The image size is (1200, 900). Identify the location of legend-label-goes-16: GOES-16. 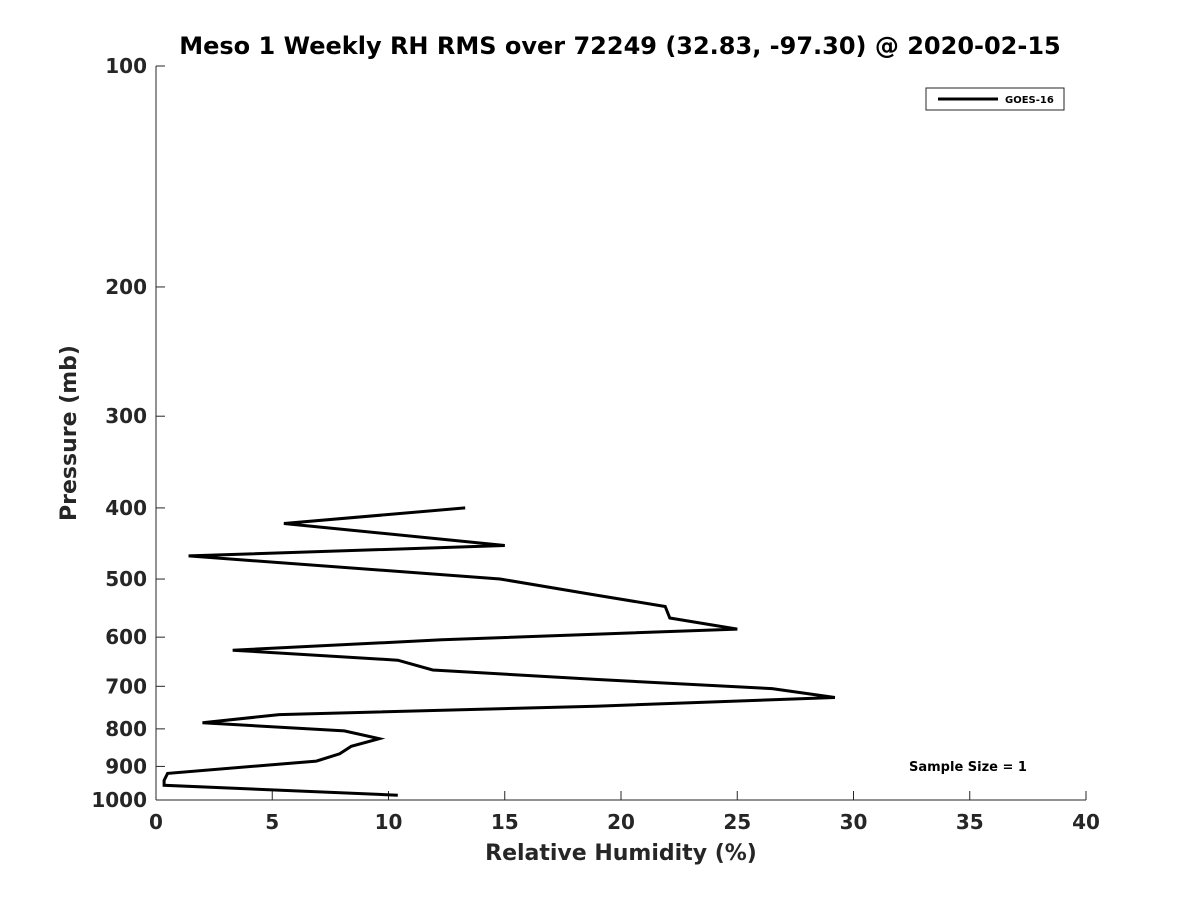
(1029, 100).